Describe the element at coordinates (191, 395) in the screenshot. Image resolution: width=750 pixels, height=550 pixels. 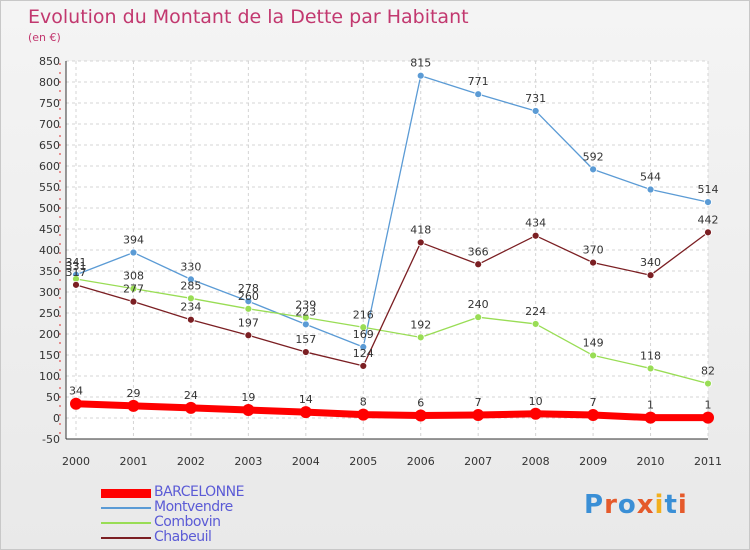
I see `data-label: 24` at that location.